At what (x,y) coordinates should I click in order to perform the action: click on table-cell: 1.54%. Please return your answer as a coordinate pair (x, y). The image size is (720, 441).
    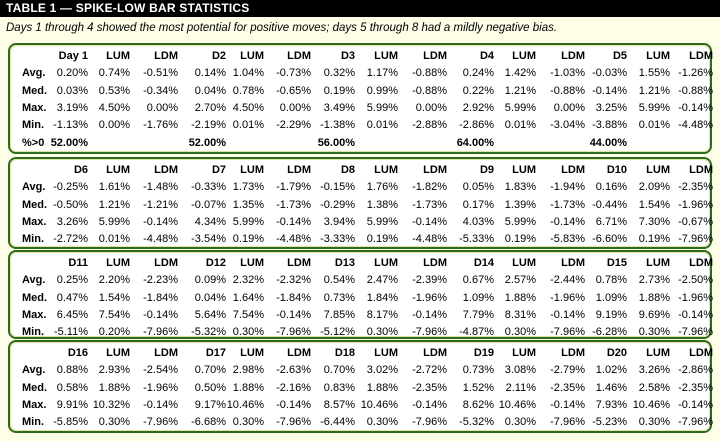
    Looking at the image, I should click on (654, 204).